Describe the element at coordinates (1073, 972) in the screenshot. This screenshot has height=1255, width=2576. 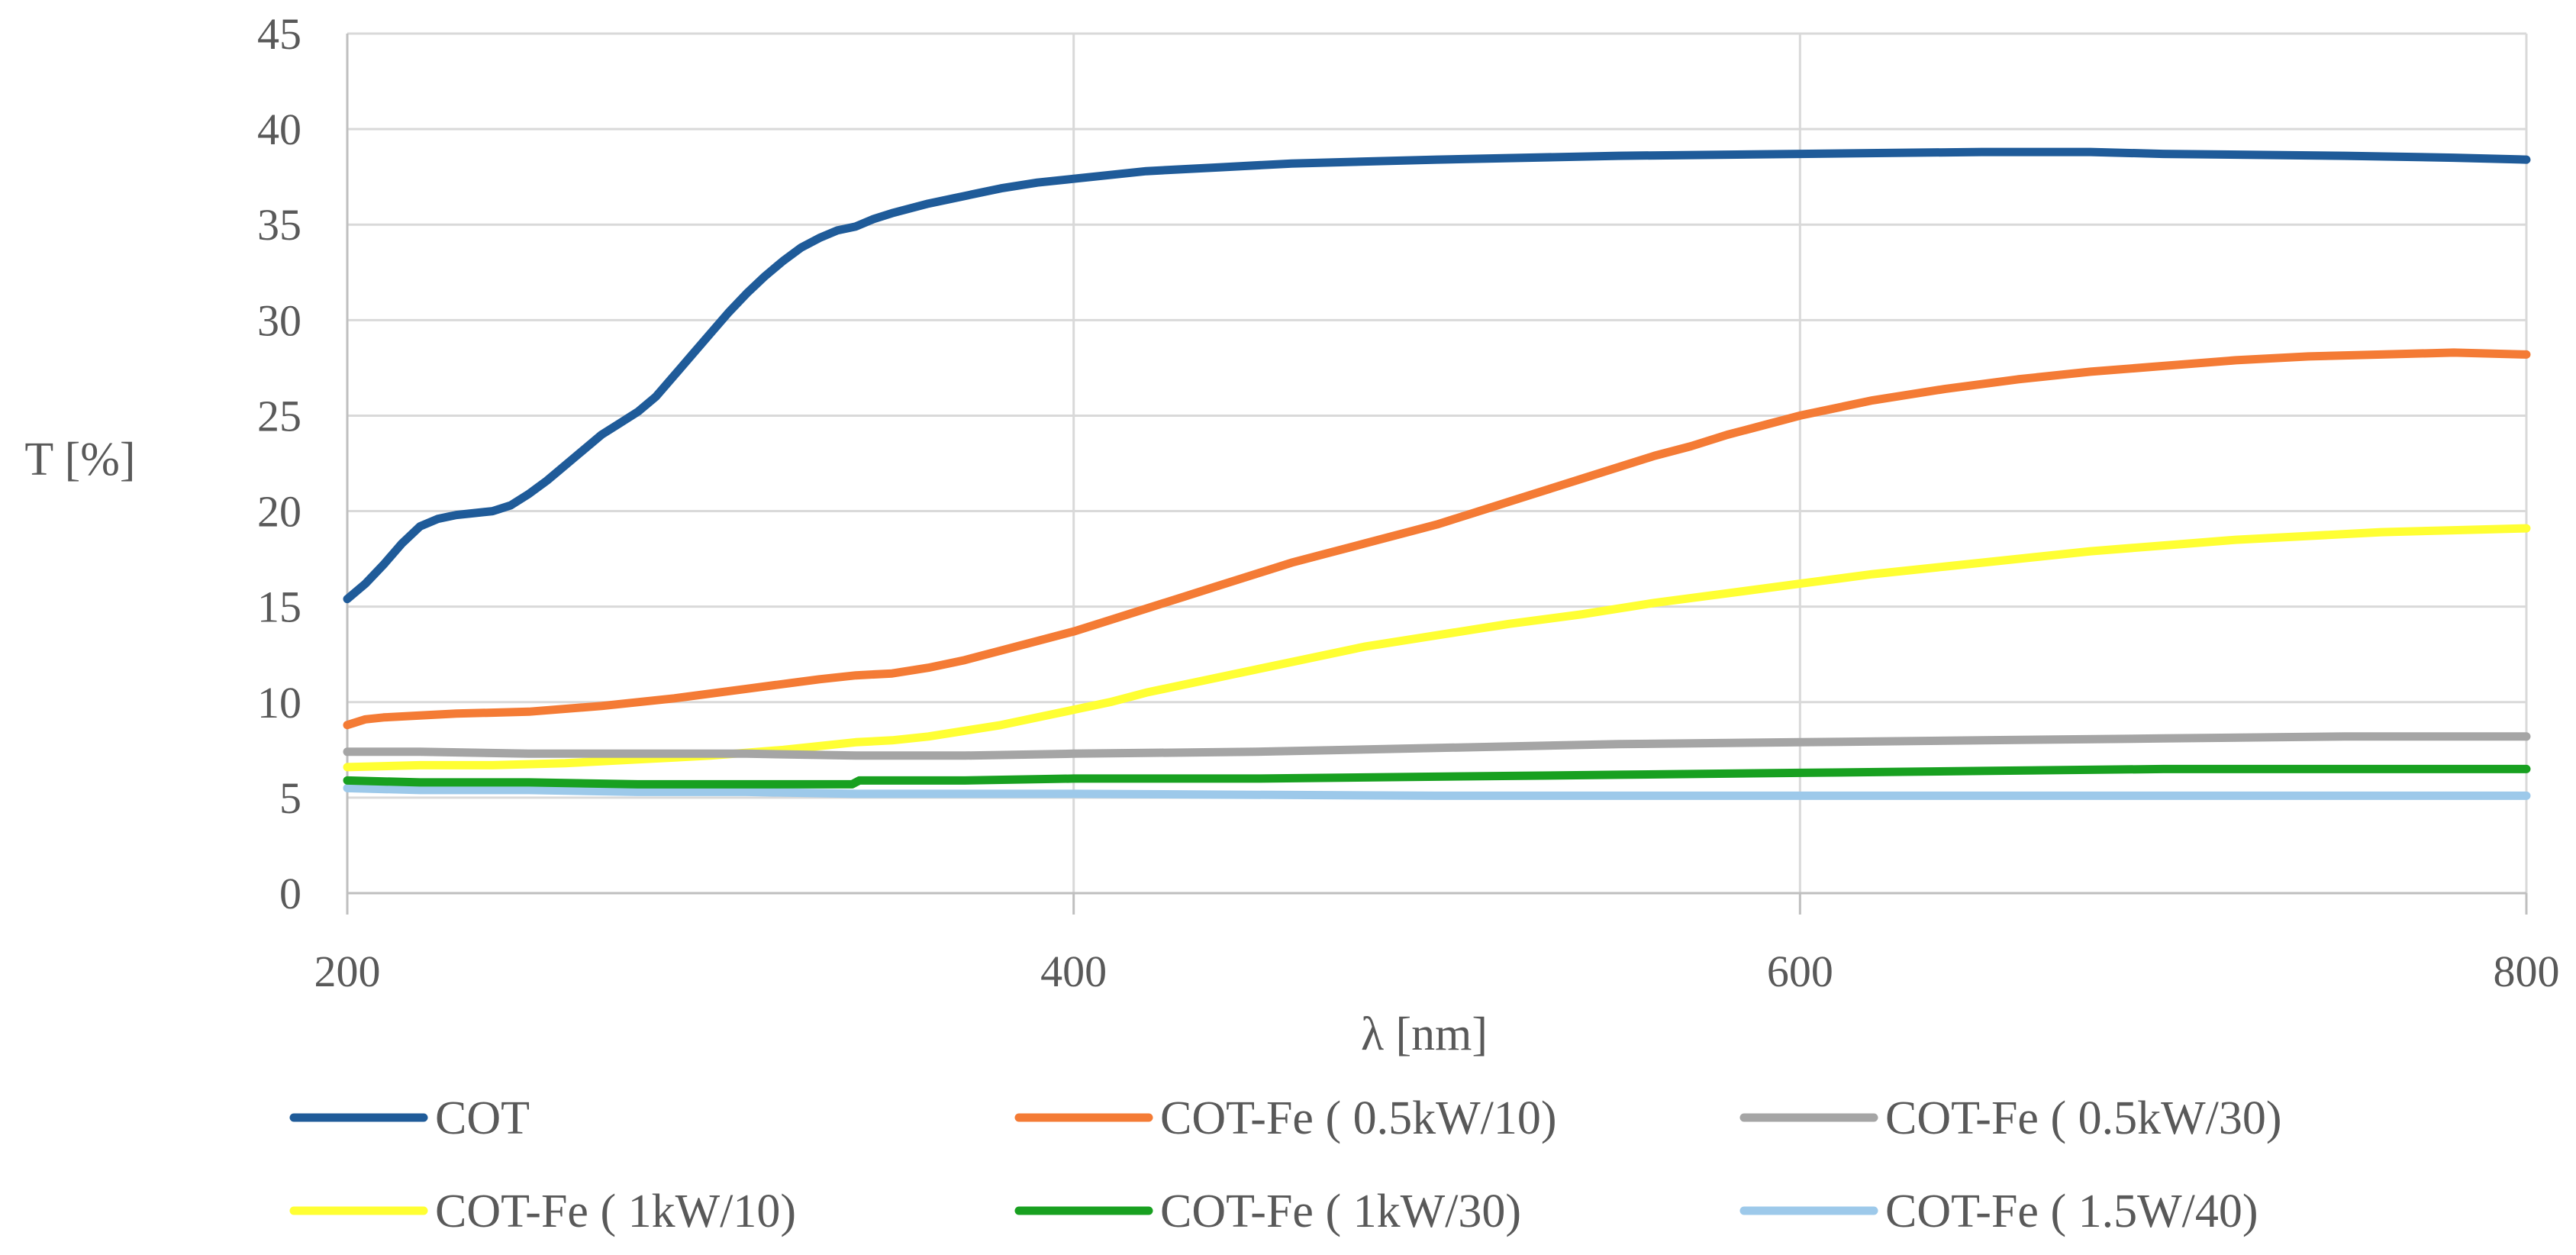
I see `x-tick-label: 400` at that location.